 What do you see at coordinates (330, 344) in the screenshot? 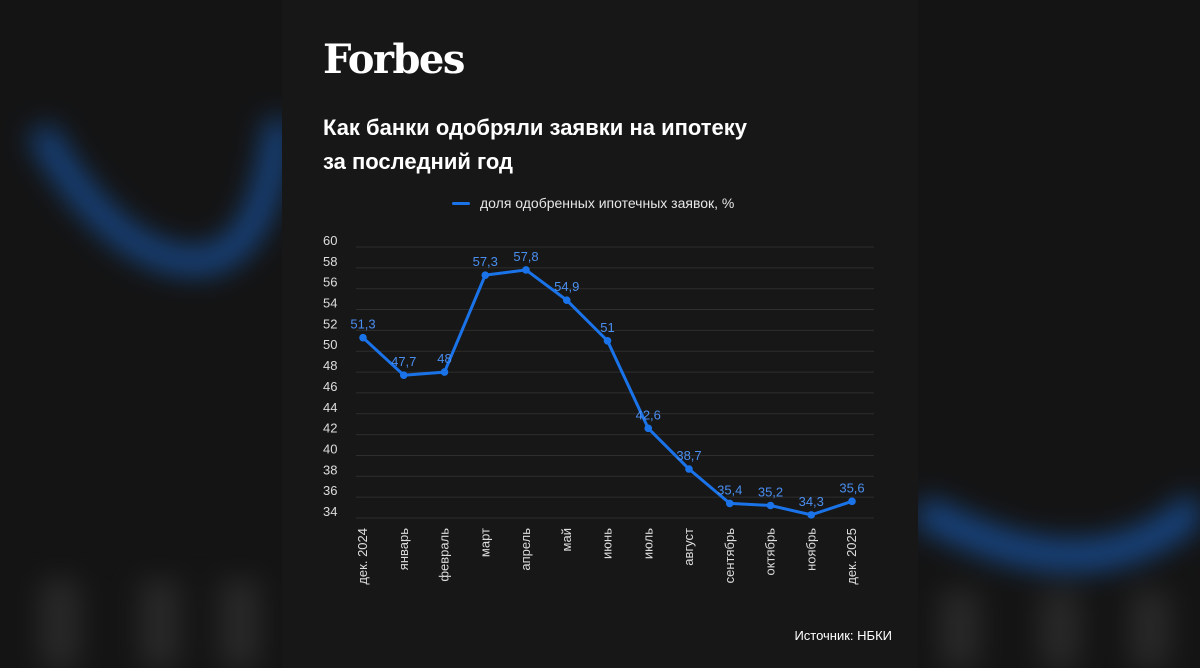
I see `y-tick-label: 50` at bounding box center [330, 344].